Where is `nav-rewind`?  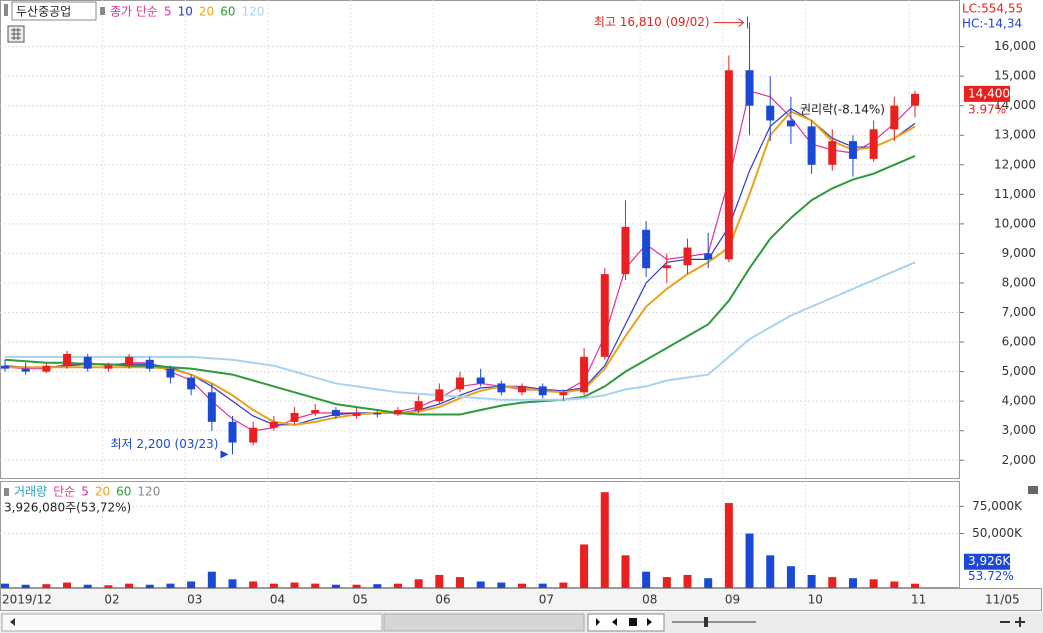 nav-rewind is located at coordinates (614, 622).